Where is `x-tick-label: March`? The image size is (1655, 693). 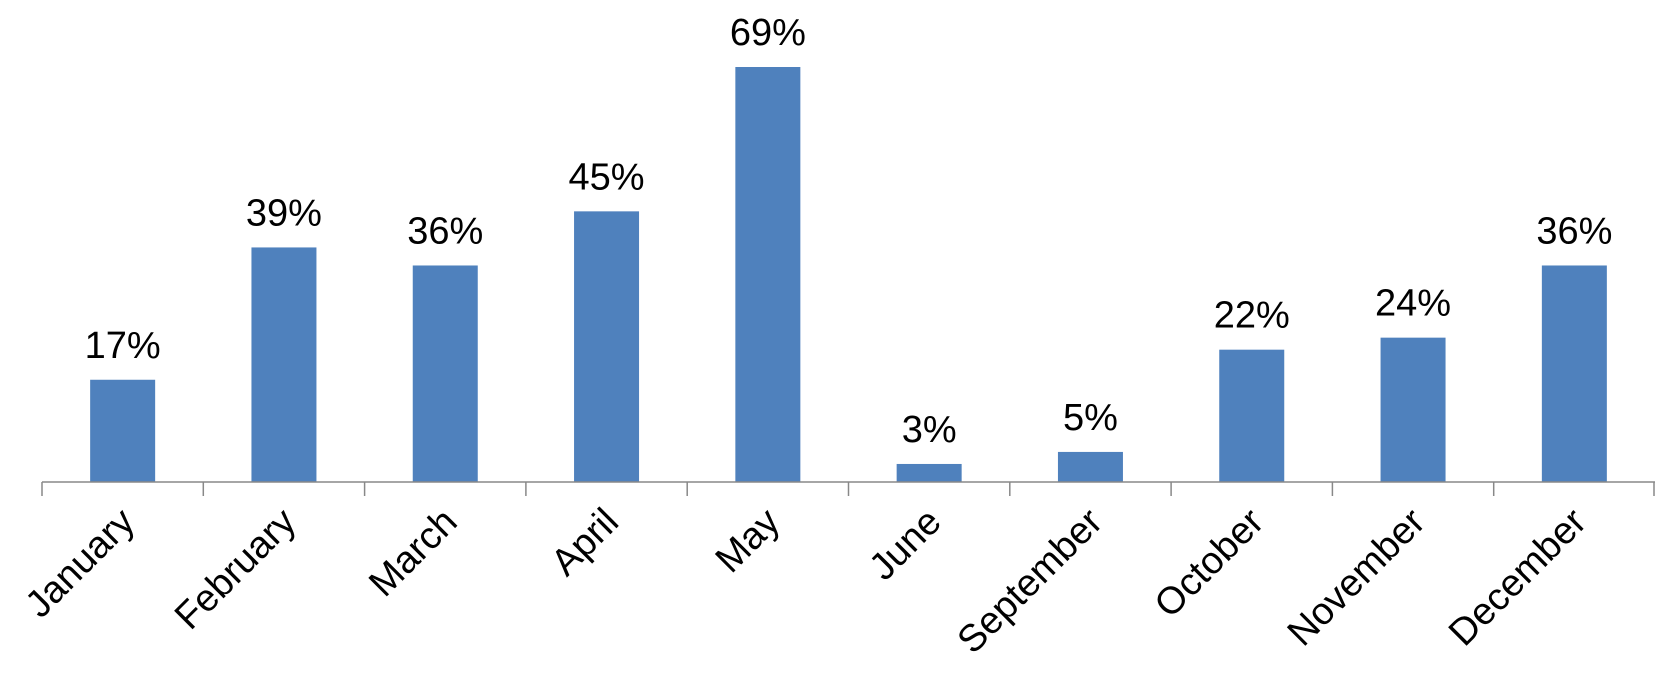
x-tick-label: March is located at coordinates (413, 553).